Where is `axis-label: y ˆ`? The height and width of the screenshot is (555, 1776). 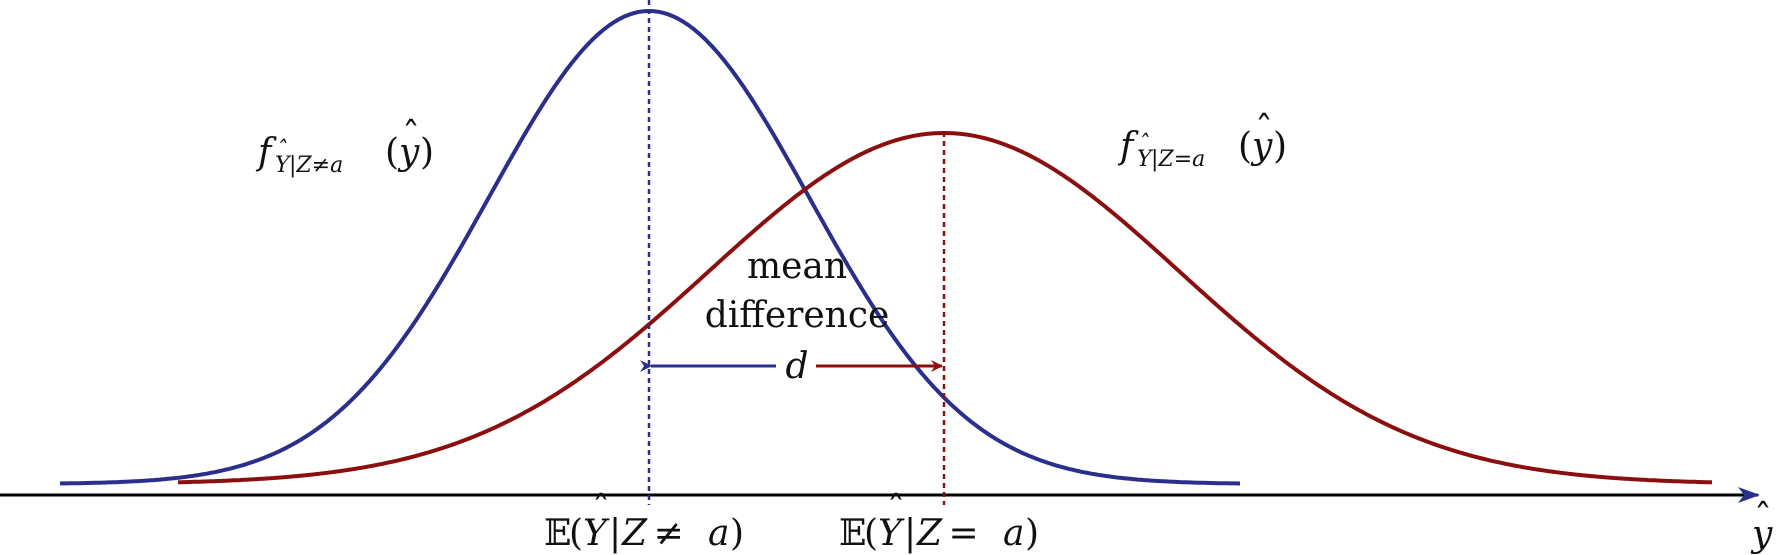
axis-label: y ˆ is located at coordinates (1761, 526).